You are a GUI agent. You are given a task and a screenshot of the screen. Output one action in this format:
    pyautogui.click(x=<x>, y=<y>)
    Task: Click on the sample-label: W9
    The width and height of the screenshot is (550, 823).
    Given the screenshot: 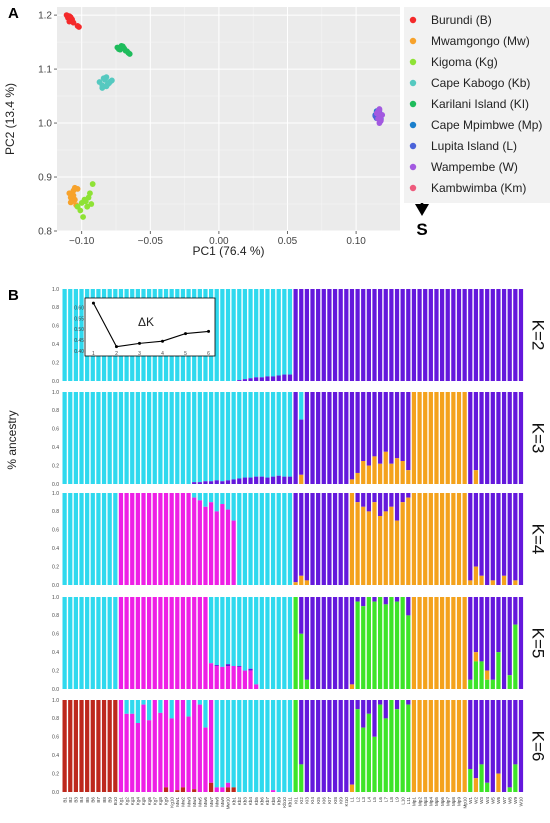 What is the action you would take?
    pyautogui.click(x=515, y=800)
    